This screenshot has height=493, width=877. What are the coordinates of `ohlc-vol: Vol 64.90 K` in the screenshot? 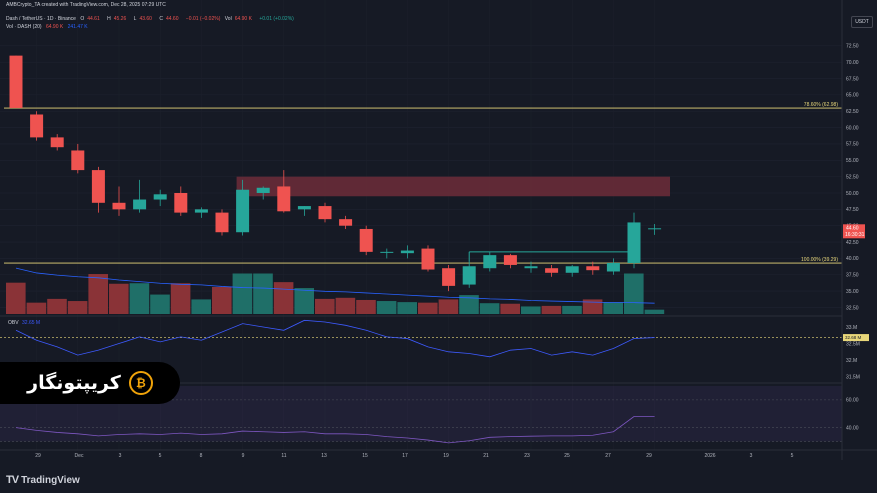 It's located at (238, 19).